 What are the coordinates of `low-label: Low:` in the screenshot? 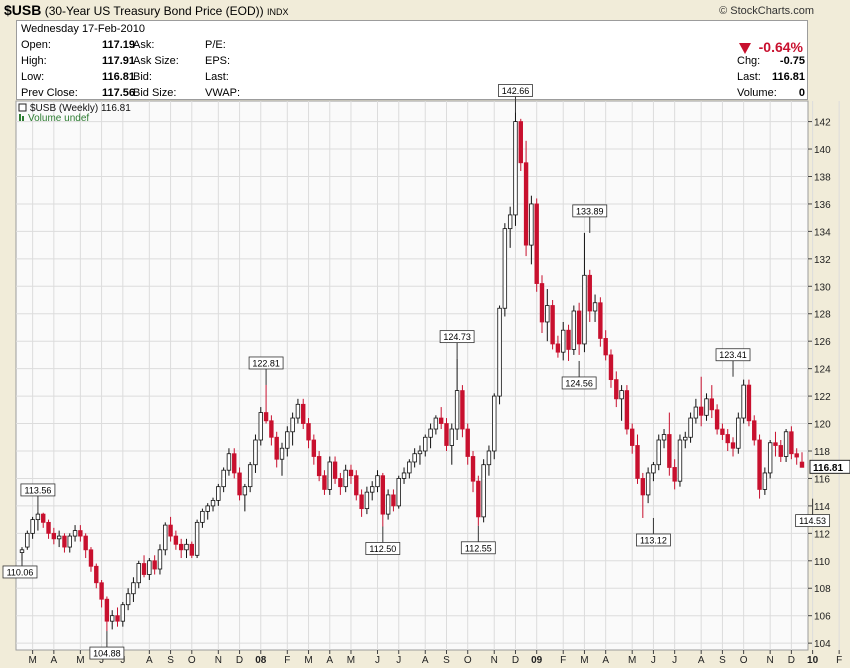 It's located at (33, 77).